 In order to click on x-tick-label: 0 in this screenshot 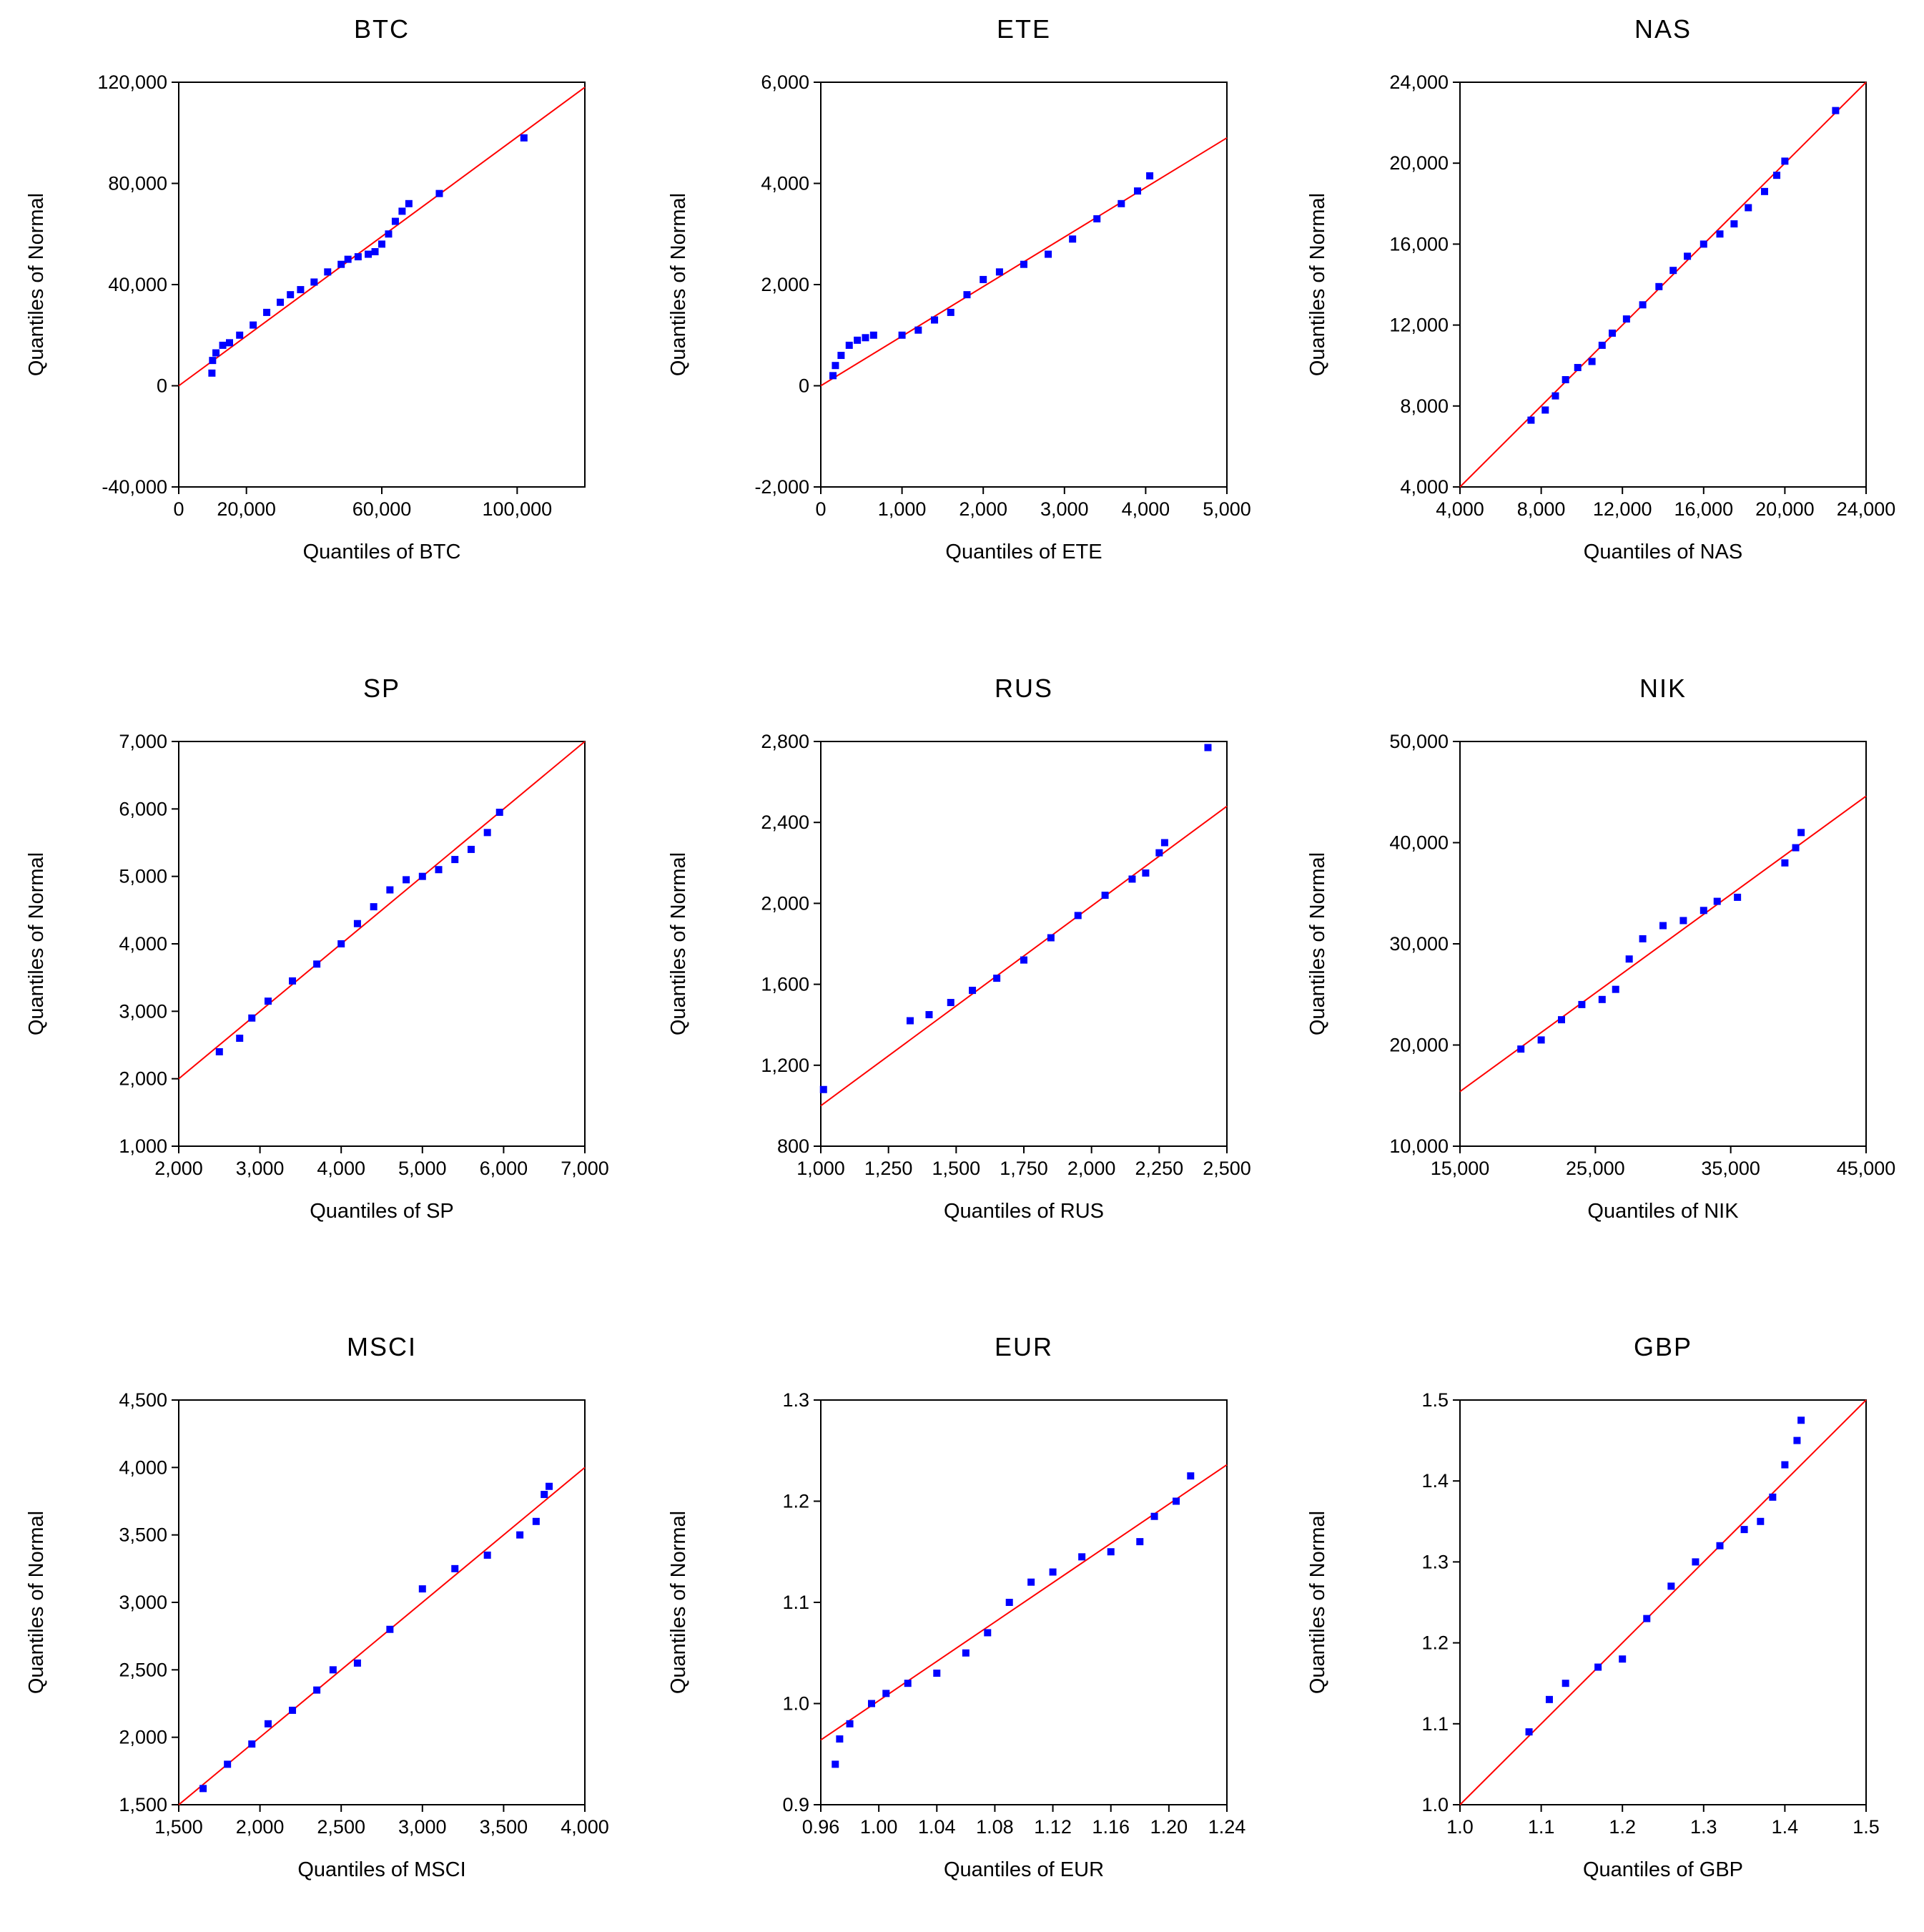, I will do `click(820, 509)`.